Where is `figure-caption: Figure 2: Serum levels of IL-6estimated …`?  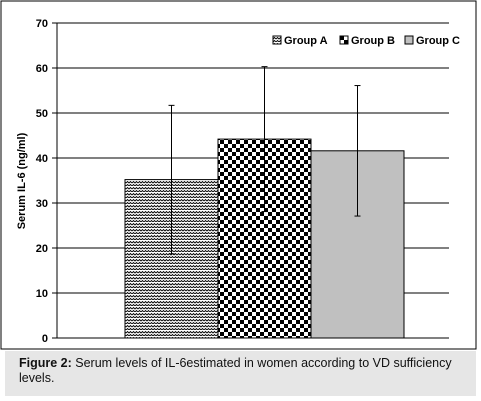
figure-caption: Figure 2: Serum levels of IL-6estimated … is located at coordinates (240, 373).